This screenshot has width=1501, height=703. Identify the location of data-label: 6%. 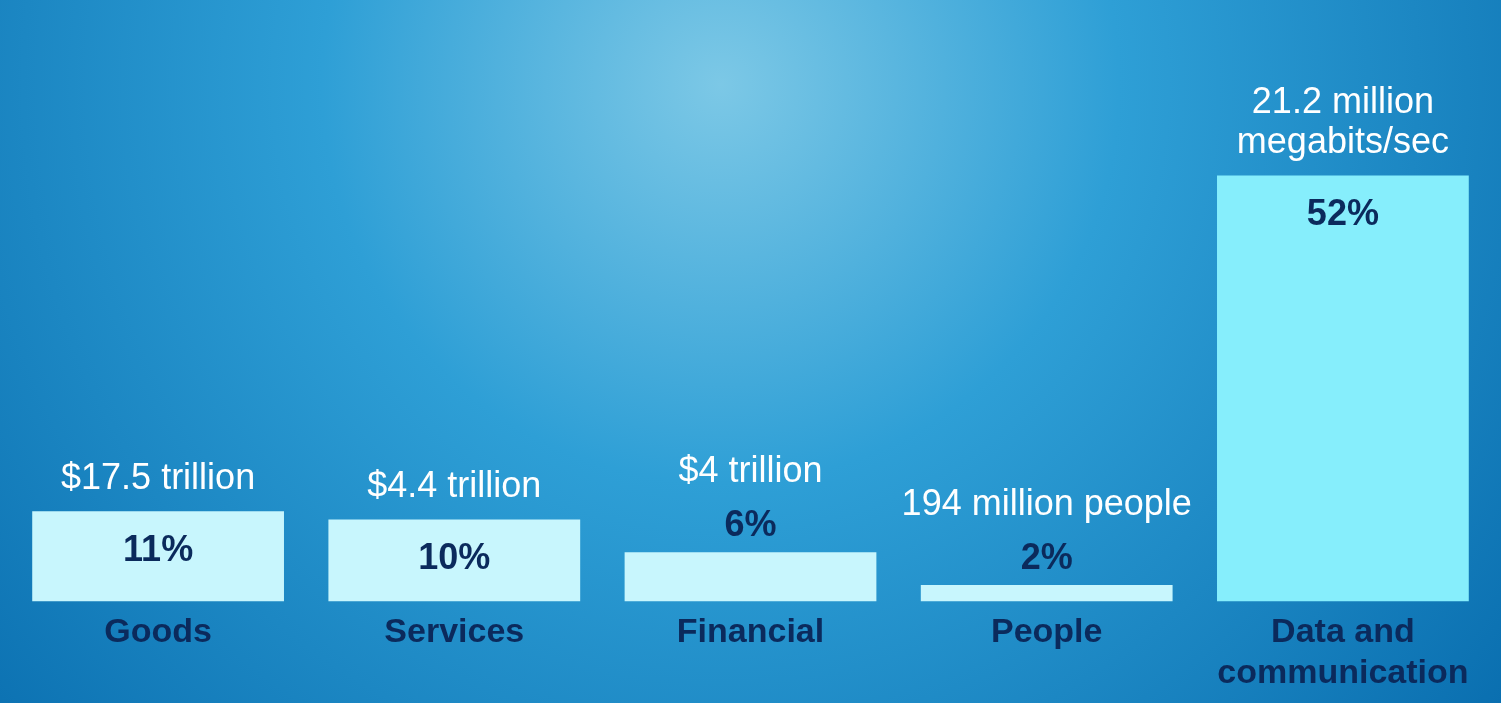
(750, 524).